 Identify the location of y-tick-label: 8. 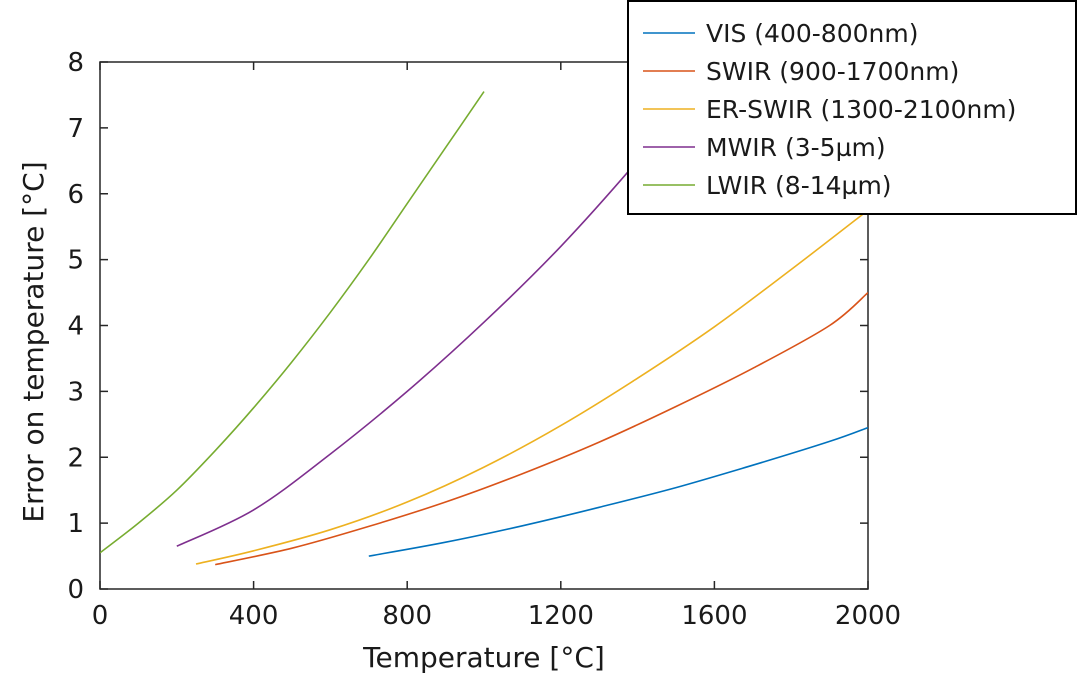
(75, 63).